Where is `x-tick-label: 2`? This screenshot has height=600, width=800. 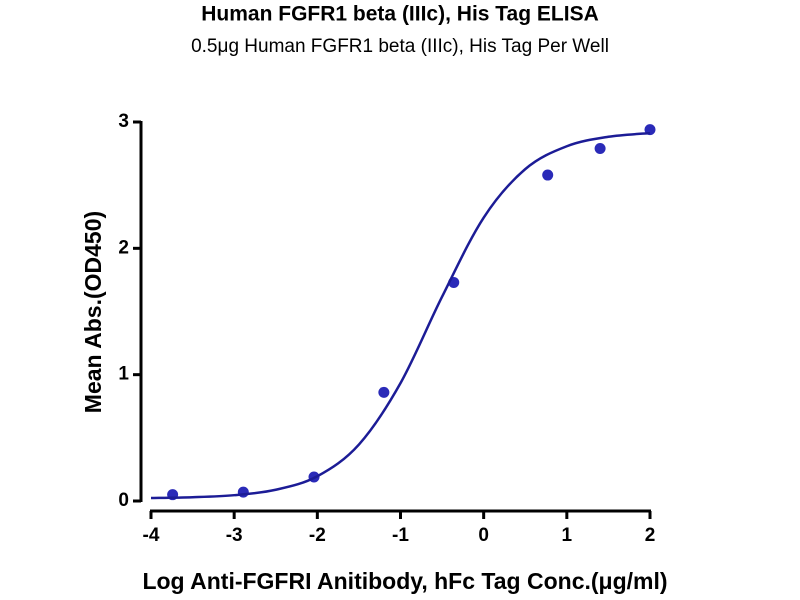
x-tick-label: 2 is located at coordinates (650, 535).